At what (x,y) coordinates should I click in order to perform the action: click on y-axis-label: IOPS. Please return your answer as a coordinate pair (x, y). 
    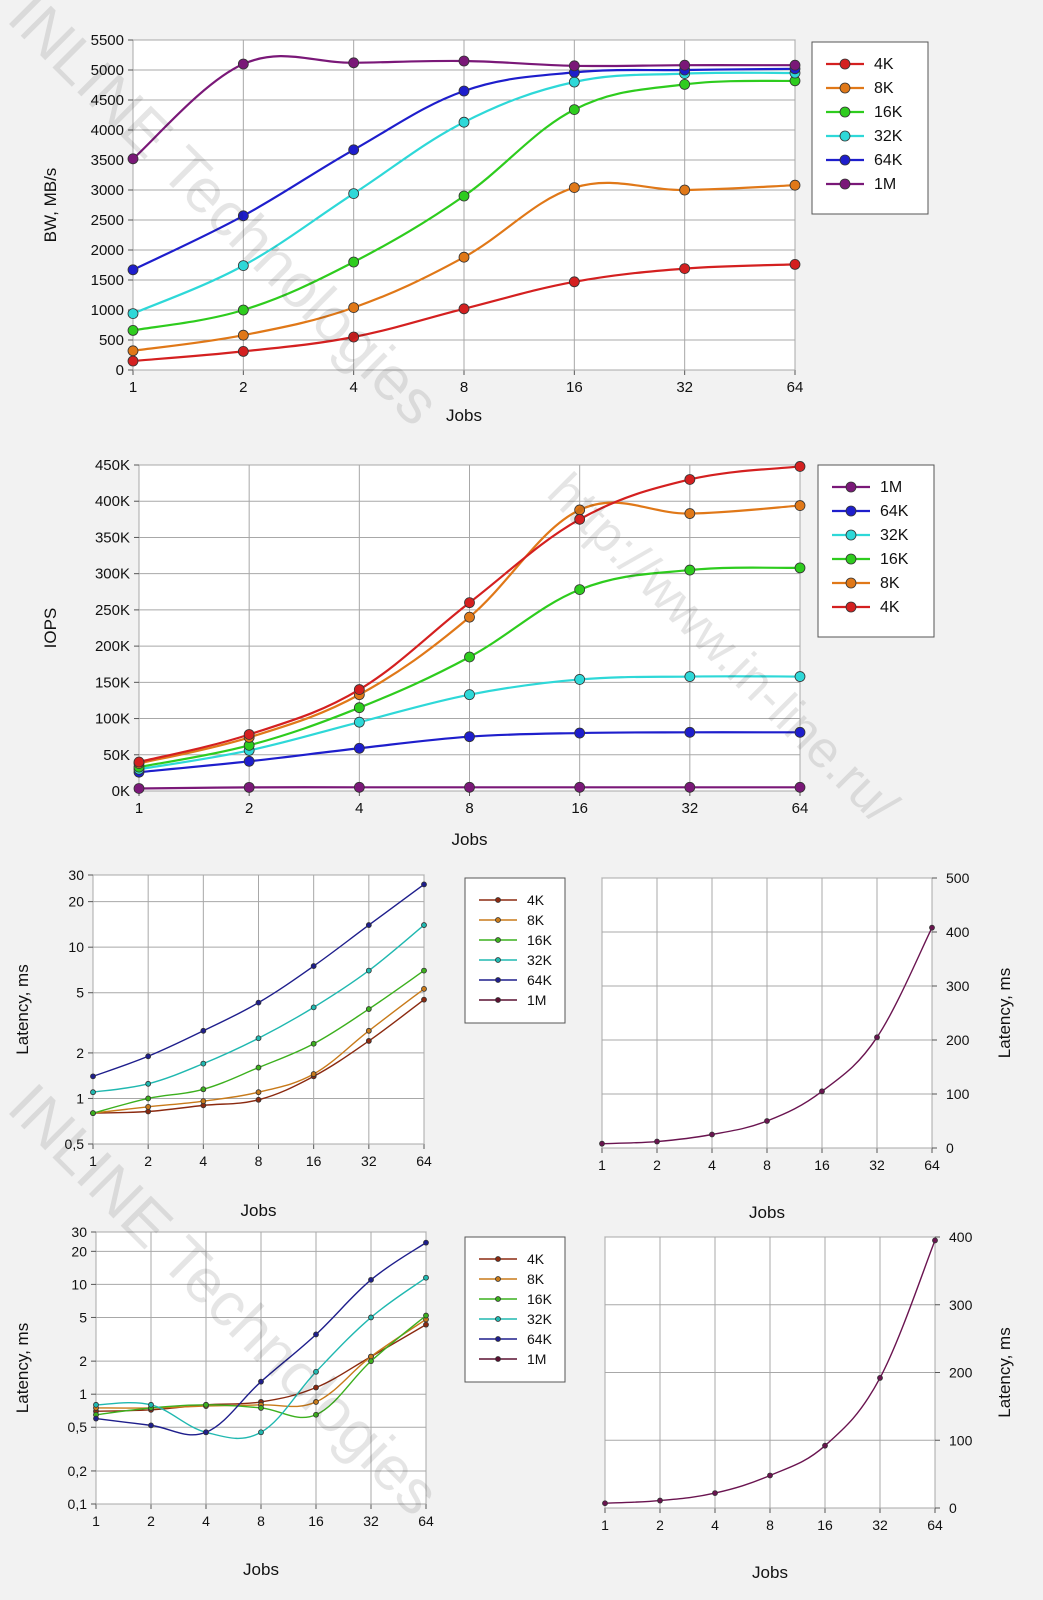
    Looking at the image, I should click on (50, 628).